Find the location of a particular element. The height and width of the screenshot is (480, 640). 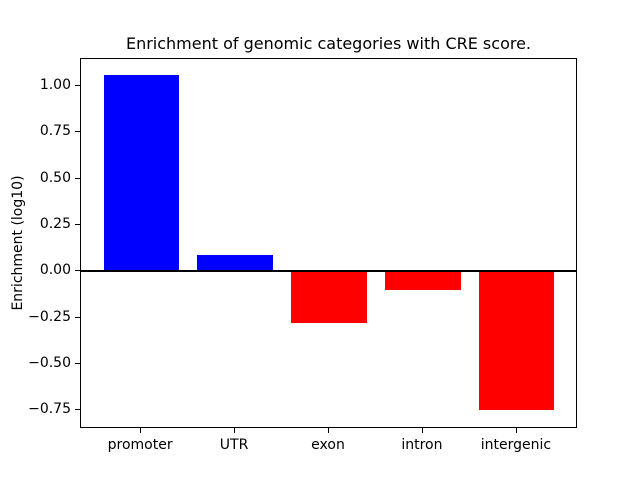

bar-promoter is located at coordinates (141, 173).